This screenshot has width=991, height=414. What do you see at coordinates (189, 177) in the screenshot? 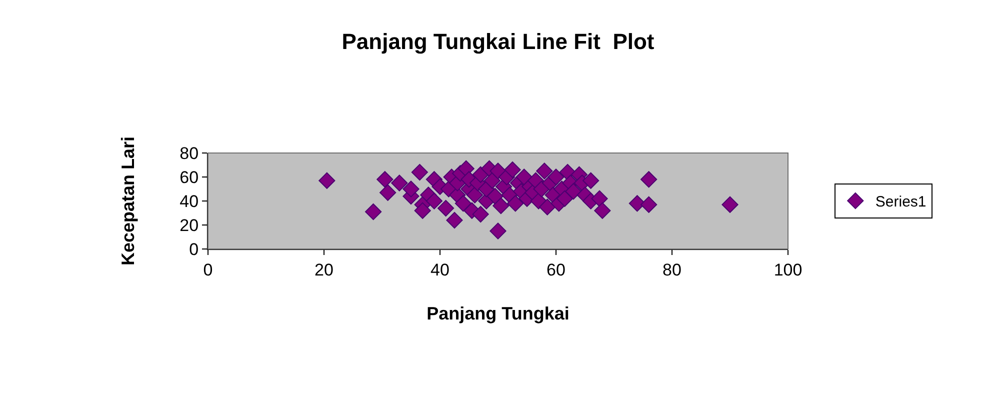
I see `y-tick-label: 60` at bounding box center [189, 177].